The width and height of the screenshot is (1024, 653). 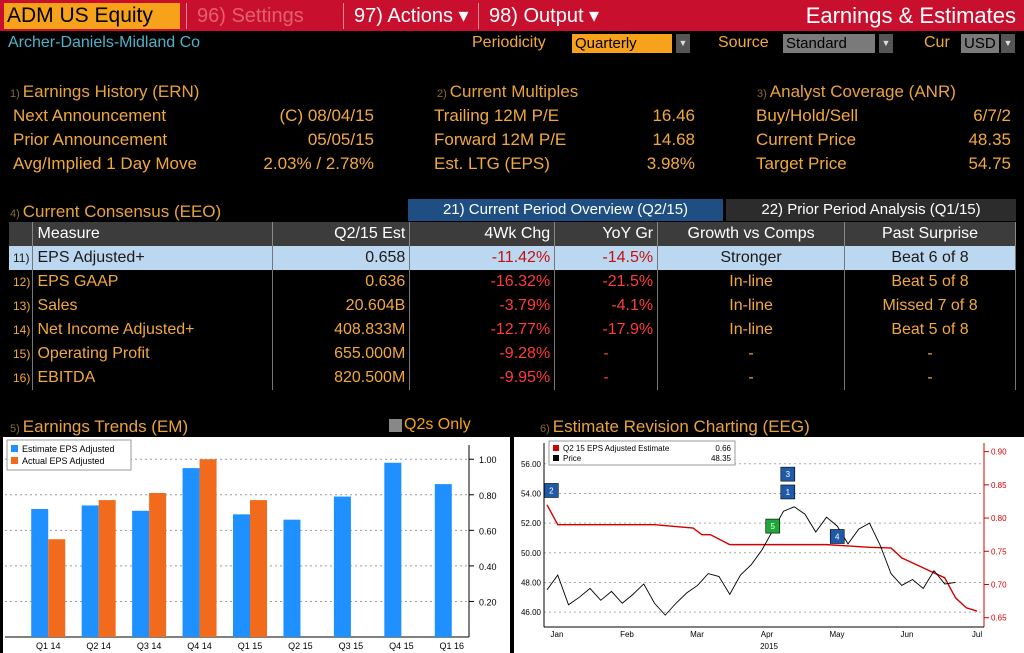 I want to click on event-marker-label: 4, so click(x=837, y=536).